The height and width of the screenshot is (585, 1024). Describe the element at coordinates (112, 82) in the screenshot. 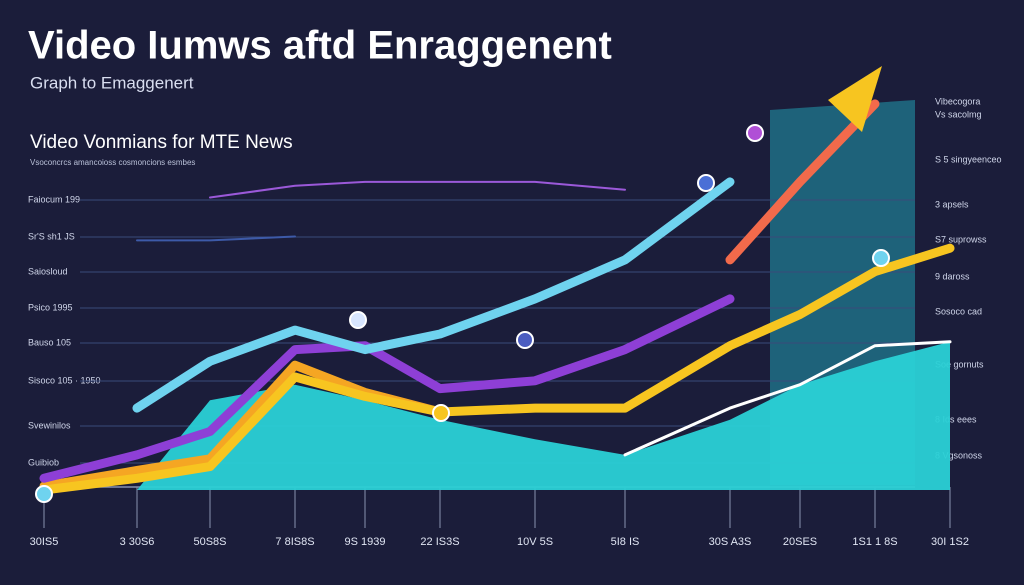

I see `chart-subtitle: Graph to Emaggenert` at that location.